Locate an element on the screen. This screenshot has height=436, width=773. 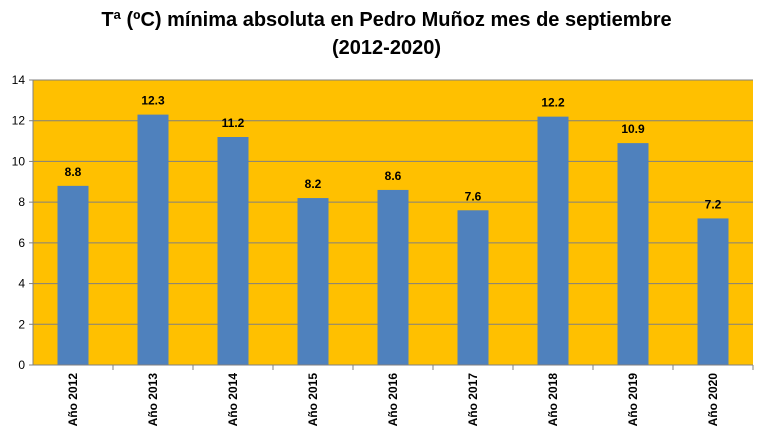
y-tick-label: 14 is located at coordinates (19, 80).